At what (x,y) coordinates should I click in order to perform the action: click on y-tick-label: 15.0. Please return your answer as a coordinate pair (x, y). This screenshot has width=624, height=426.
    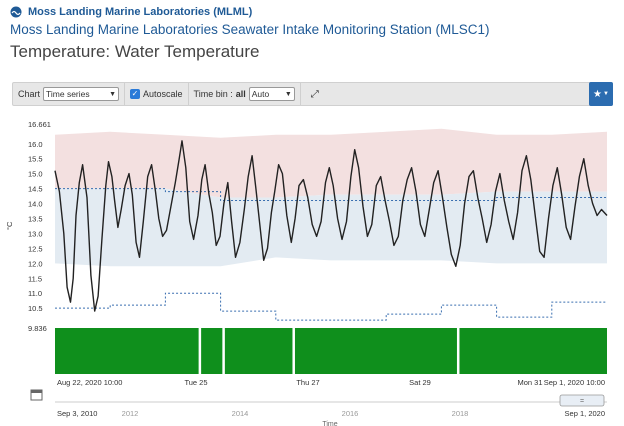
    Looking at the image, I should click on (35, 174).